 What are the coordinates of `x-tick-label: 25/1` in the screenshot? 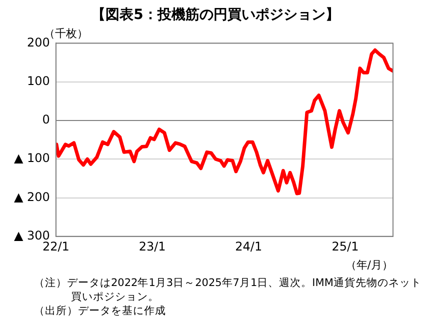 It's located at (345, 247).